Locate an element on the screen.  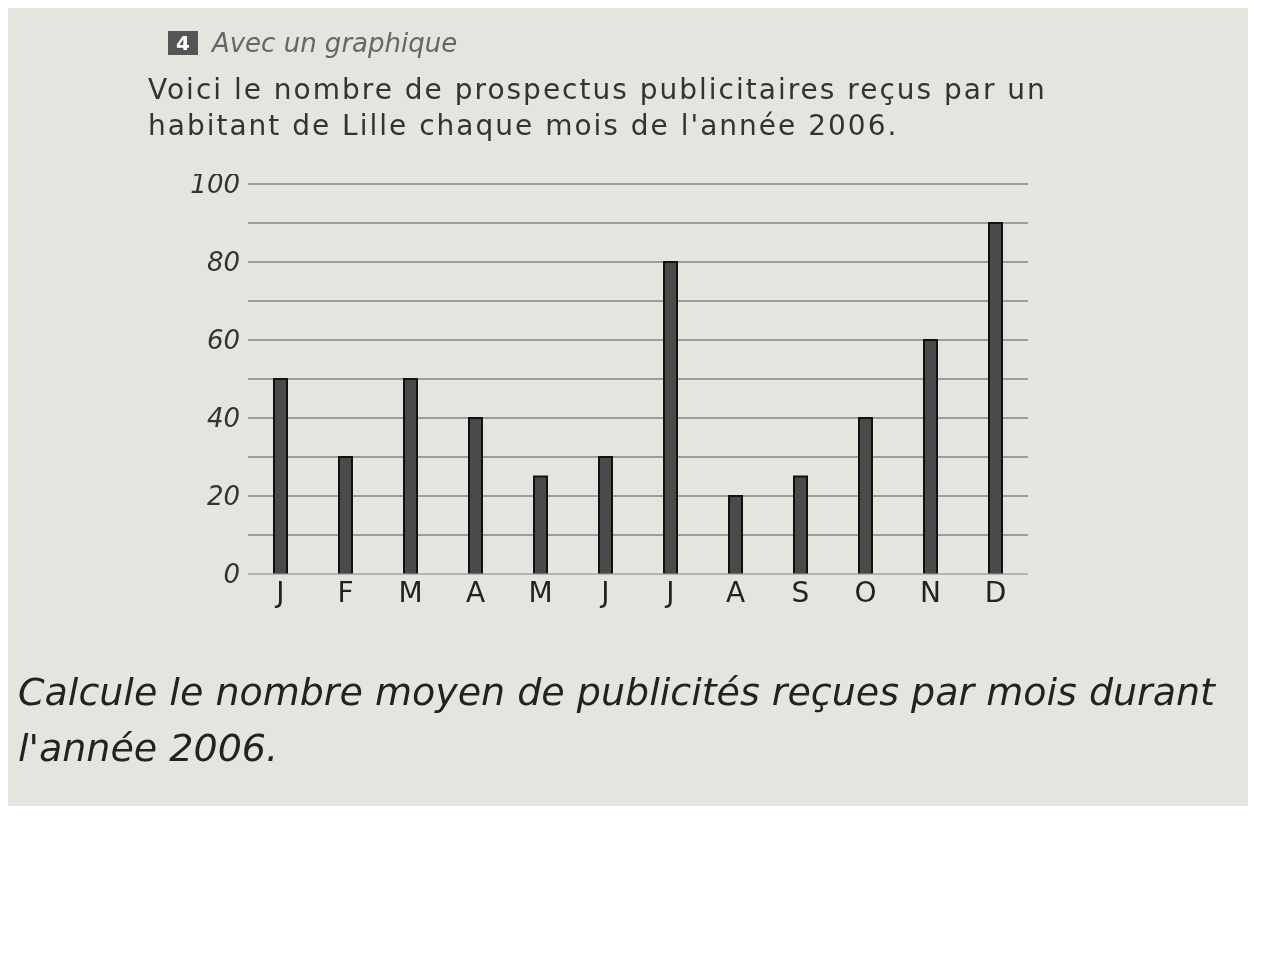
x-tick-label: O is located at coordinates (865, 592).